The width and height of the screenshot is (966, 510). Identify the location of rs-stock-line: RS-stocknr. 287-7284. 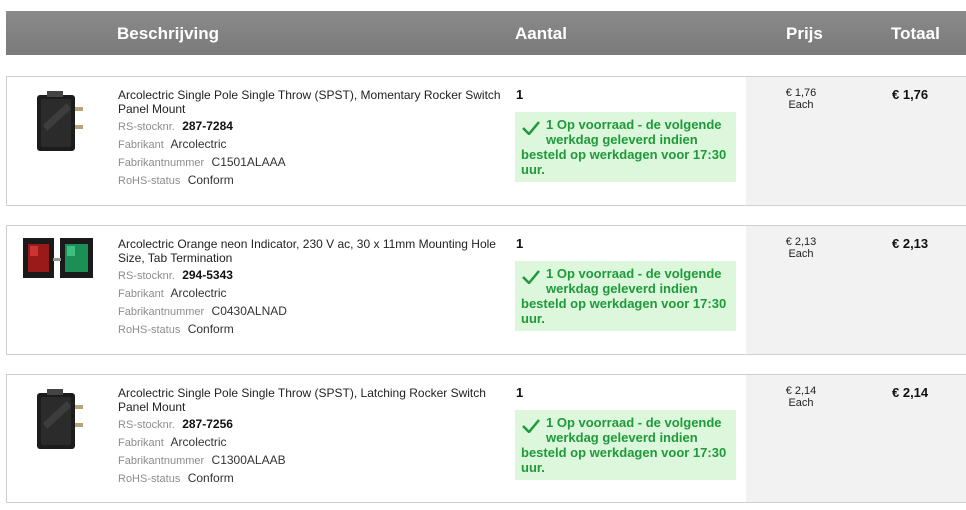
(175, 126).